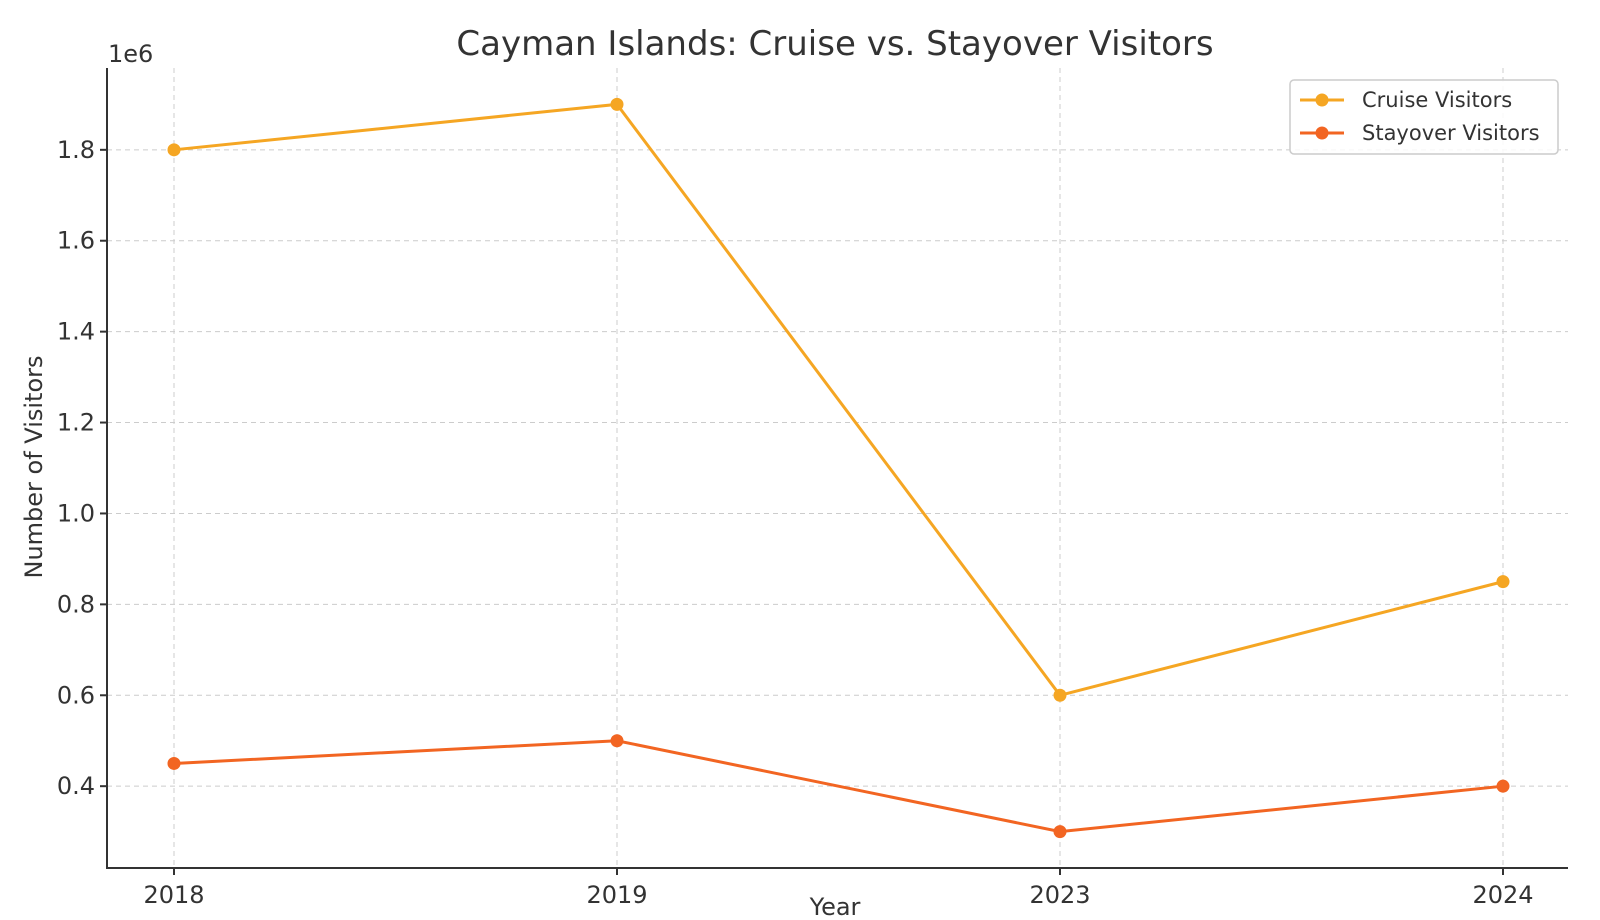 This screenshot has width=1600, height=920. Describe the element at coordinates (76, 513) in the screenshot. I see `y-tick-label: 1.0` at that location.